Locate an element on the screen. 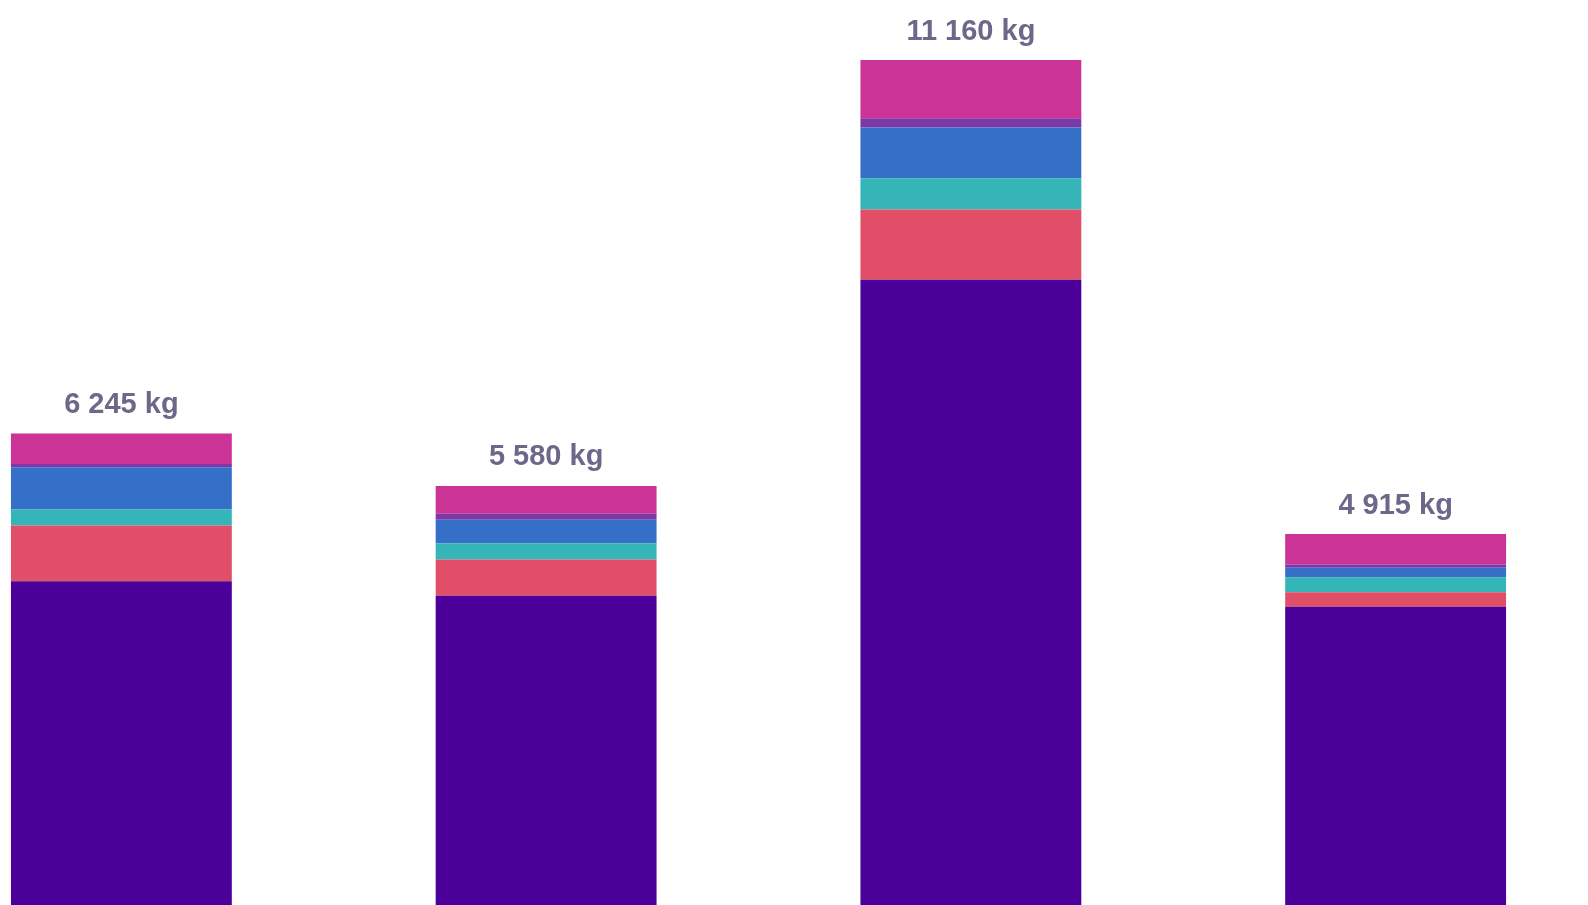 The width and height of the screenshot is (1588, 905). annotation: 5 580 kg is located at coordinates (546, 455).